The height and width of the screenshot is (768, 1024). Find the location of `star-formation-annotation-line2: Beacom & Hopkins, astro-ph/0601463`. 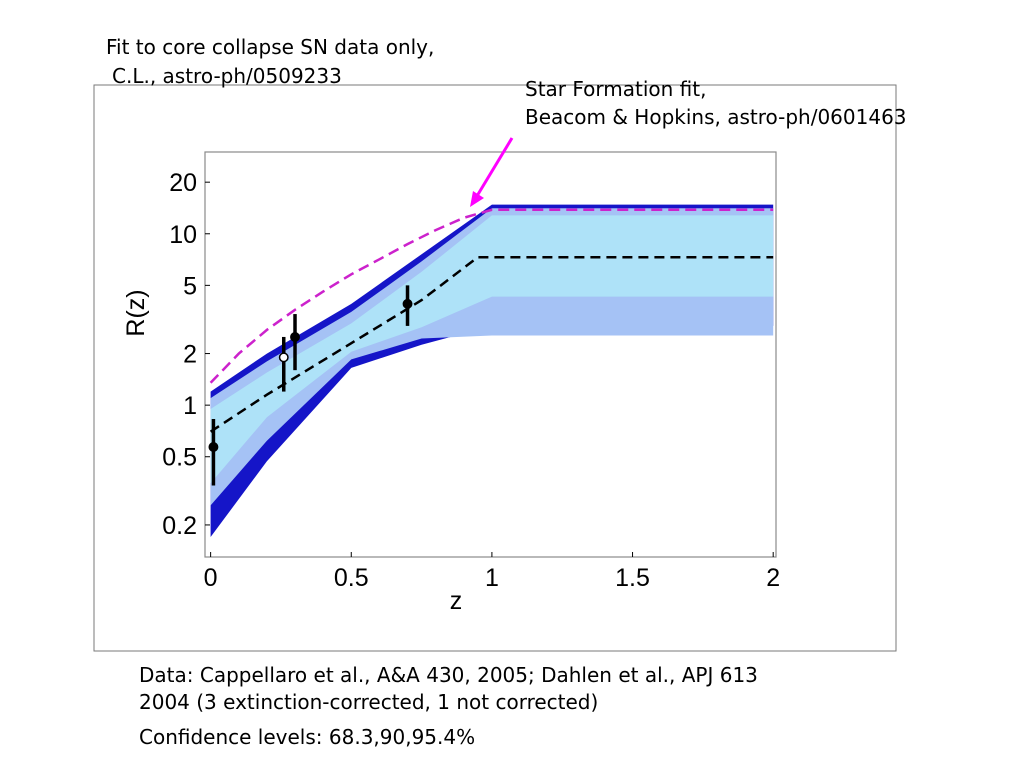

star-formation-annotation-line2: Beacom & Hopkins, astro-ph/0601463 is located at coordinates (716, 117).